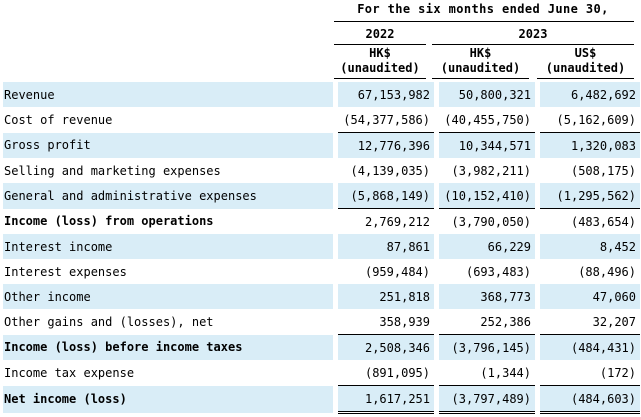 The height and width of the screenshot is (417, 641). I want to click on value-2023-hkd: 368,773, so click(487, 296).